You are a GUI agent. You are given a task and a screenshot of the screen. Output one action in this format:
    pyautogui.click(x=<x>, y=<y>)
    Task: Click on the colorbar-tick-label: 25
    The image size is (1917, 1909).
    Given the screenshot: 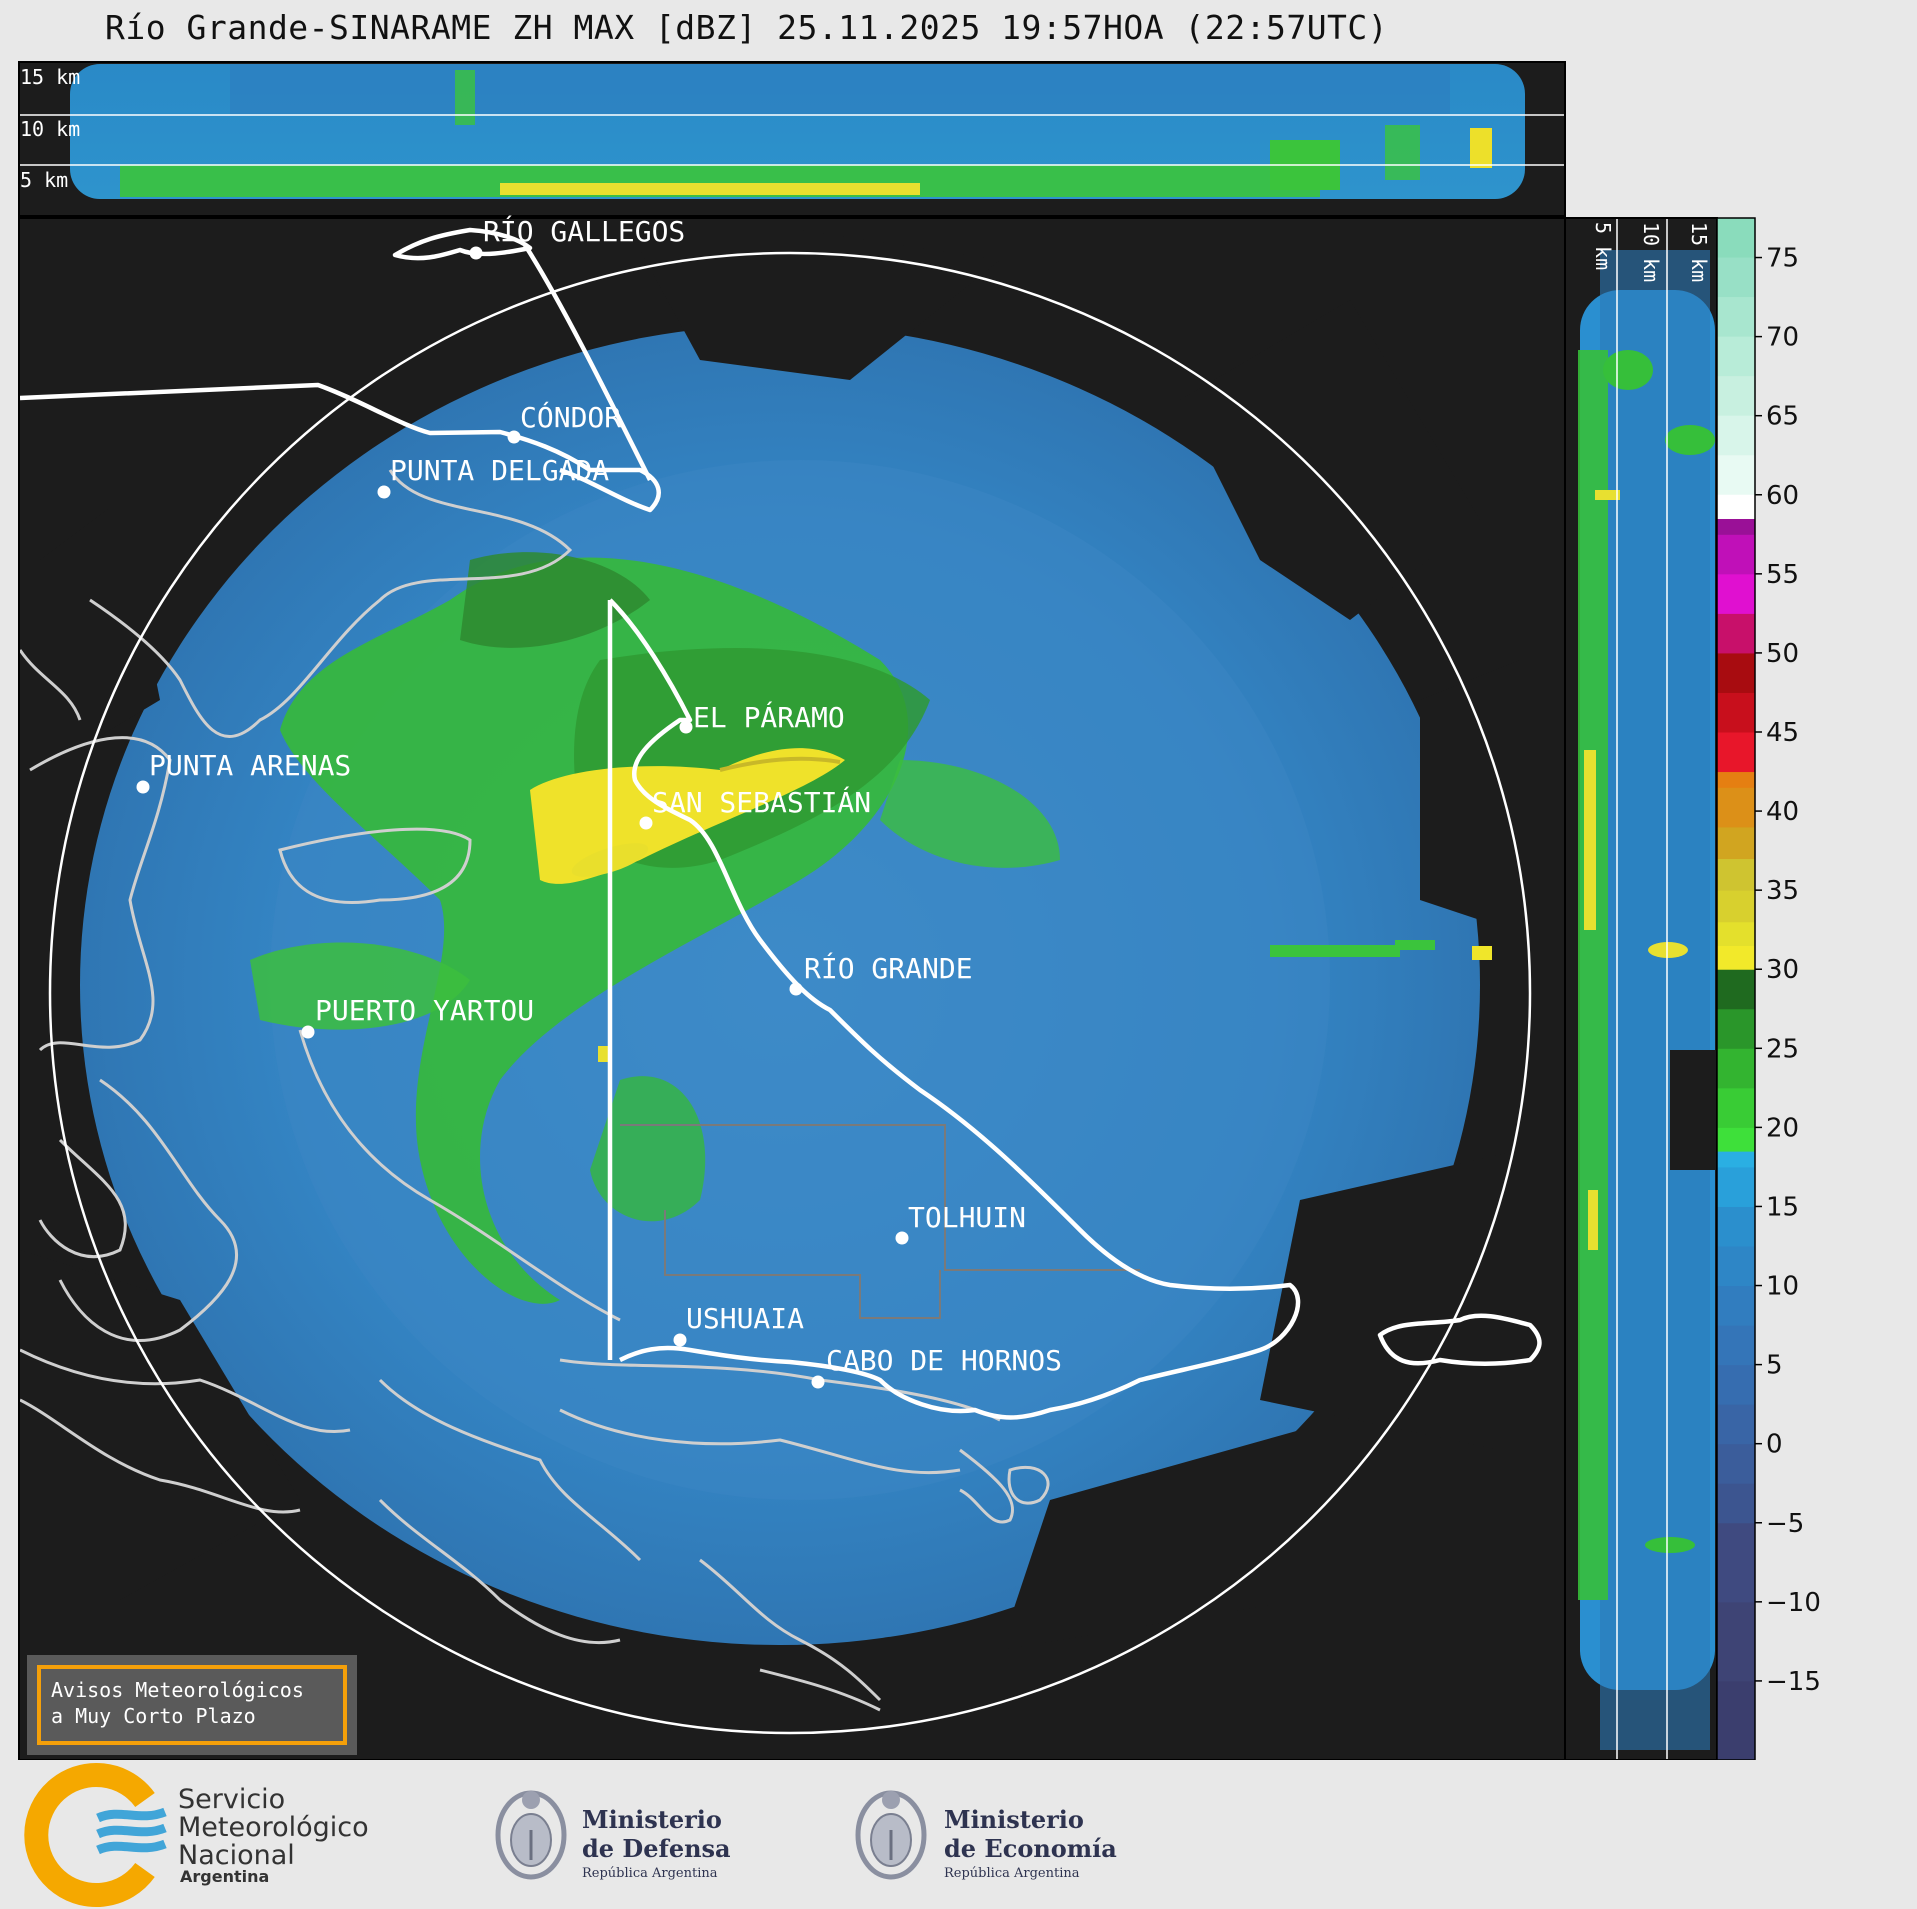 What is the action you would take?
    pyautogui.click(x=1782, y=1049)
    